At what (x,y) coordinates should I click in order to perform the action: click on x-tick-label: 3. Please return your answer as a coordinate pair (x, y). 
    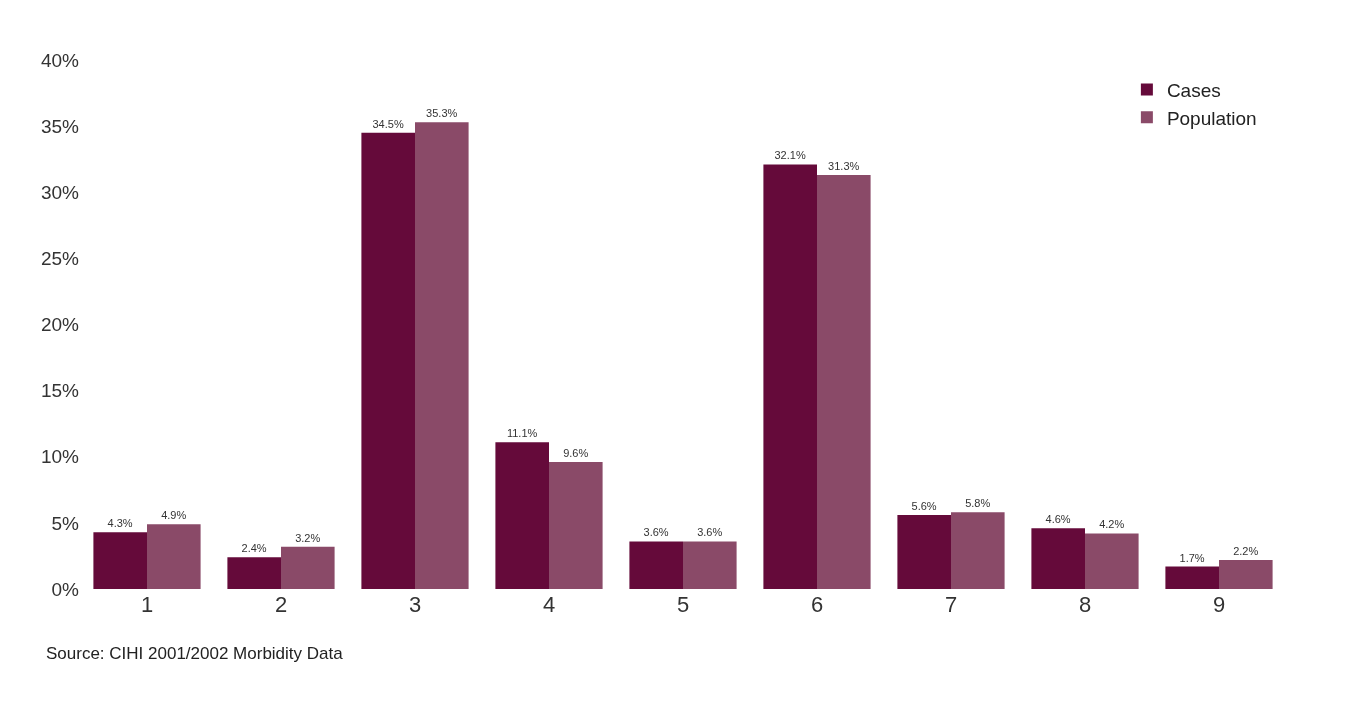
    Looking at the image, I should click on (415, 604).